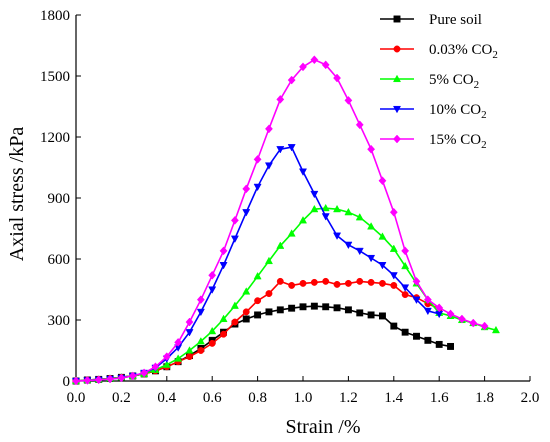 Image resolution: width=550 pixels, height=442 pixels. What do you see at coordinates (17, 194) in the screenshot?
I see `y-axis-title: Axial stress /kPa` at bounding box center [17, 194].